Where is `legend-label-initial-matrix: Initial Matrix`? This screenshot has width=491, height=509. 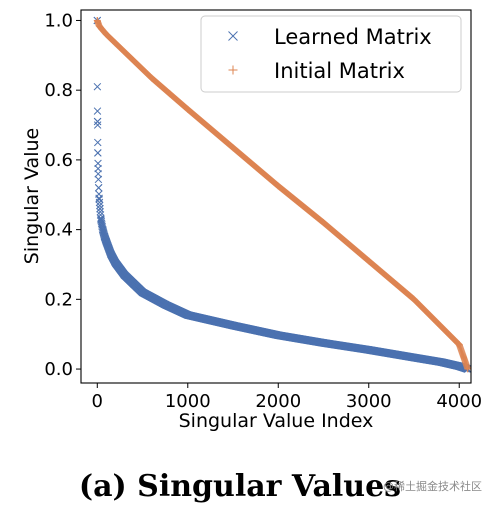 legend-label-initial-matrix: Initial Matrix is located at coordinates (339, 71).